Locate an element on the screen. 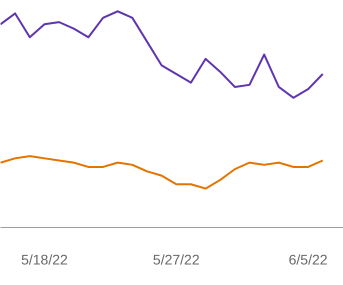 Image resolution: width=343 pixels, height=285 pixels. x-tick-label: 5/27/22 is located at coordinates (176, 260).